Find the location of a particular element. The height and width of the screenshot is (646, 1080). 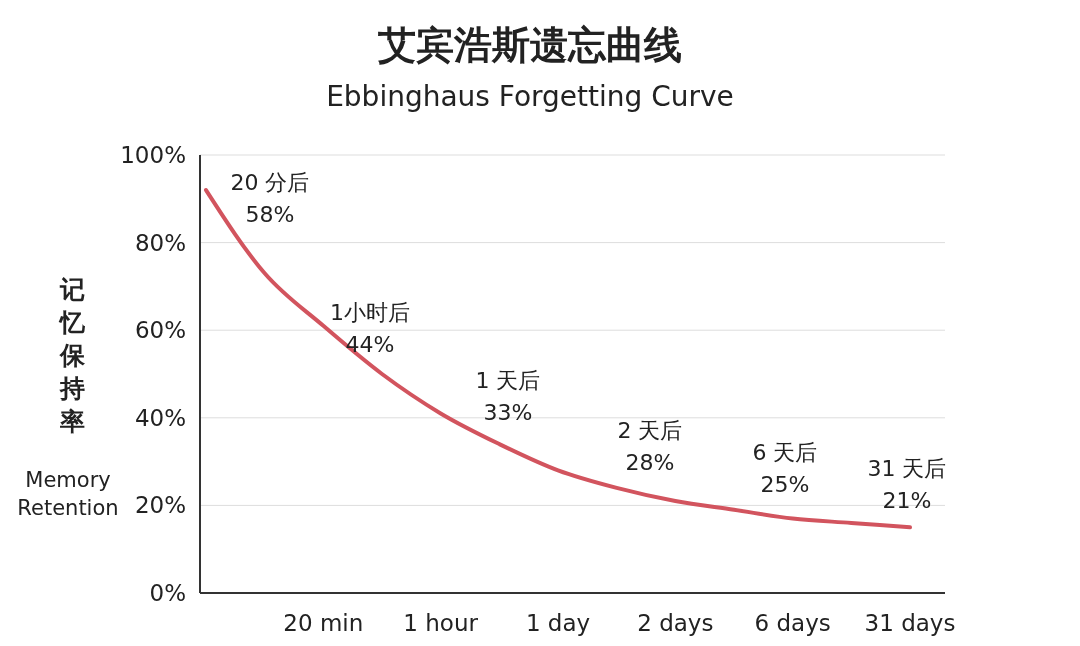

annotation: 2 天后 28% is located at coordinates (650, 446).